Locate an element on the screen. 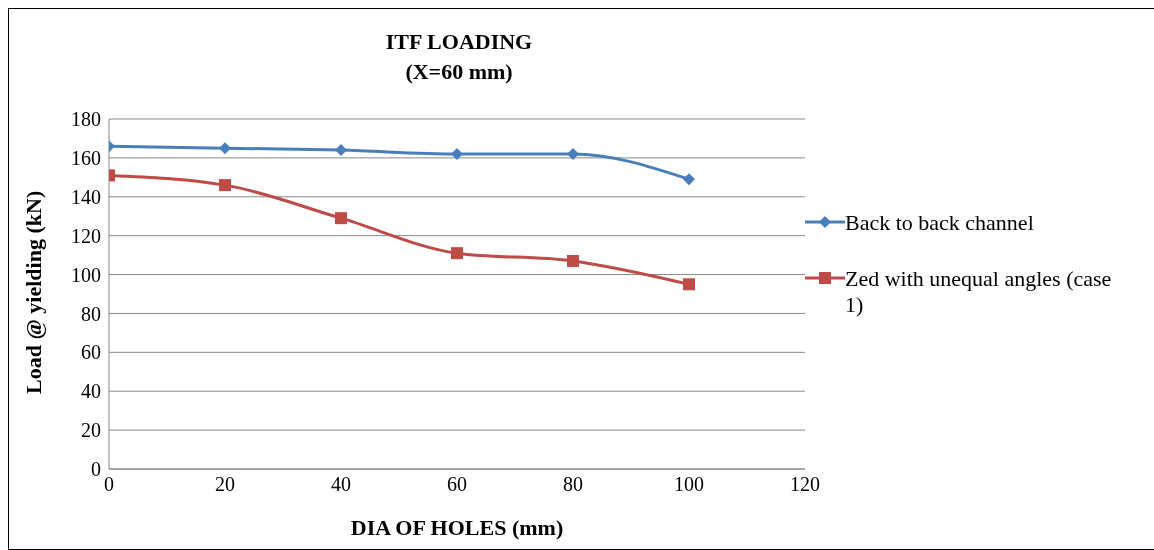 Image resolution: width=1154 pixels, height=550 pixels. legend-label: Zed with unequal angles (case 1) is located at coordinates (979, 292).